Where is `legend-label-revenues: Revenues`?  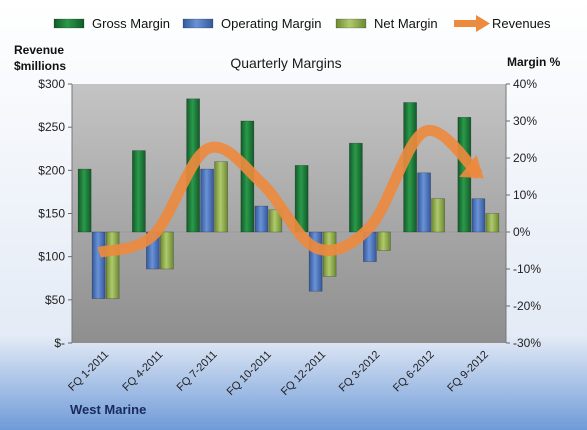 legend-label-revenues: Revenues is located at coordinates (521, 23).